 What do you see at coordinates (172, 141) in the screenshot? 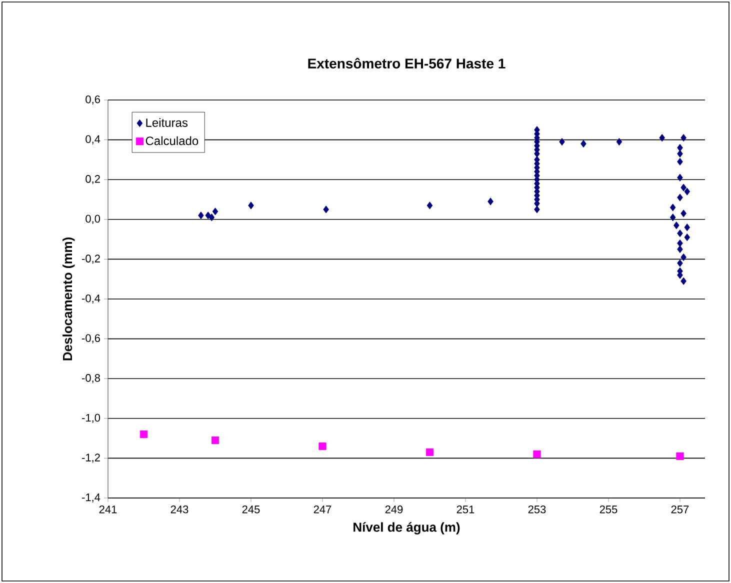
I see `legend-label: Calculado` at bounding box center [172, 141].